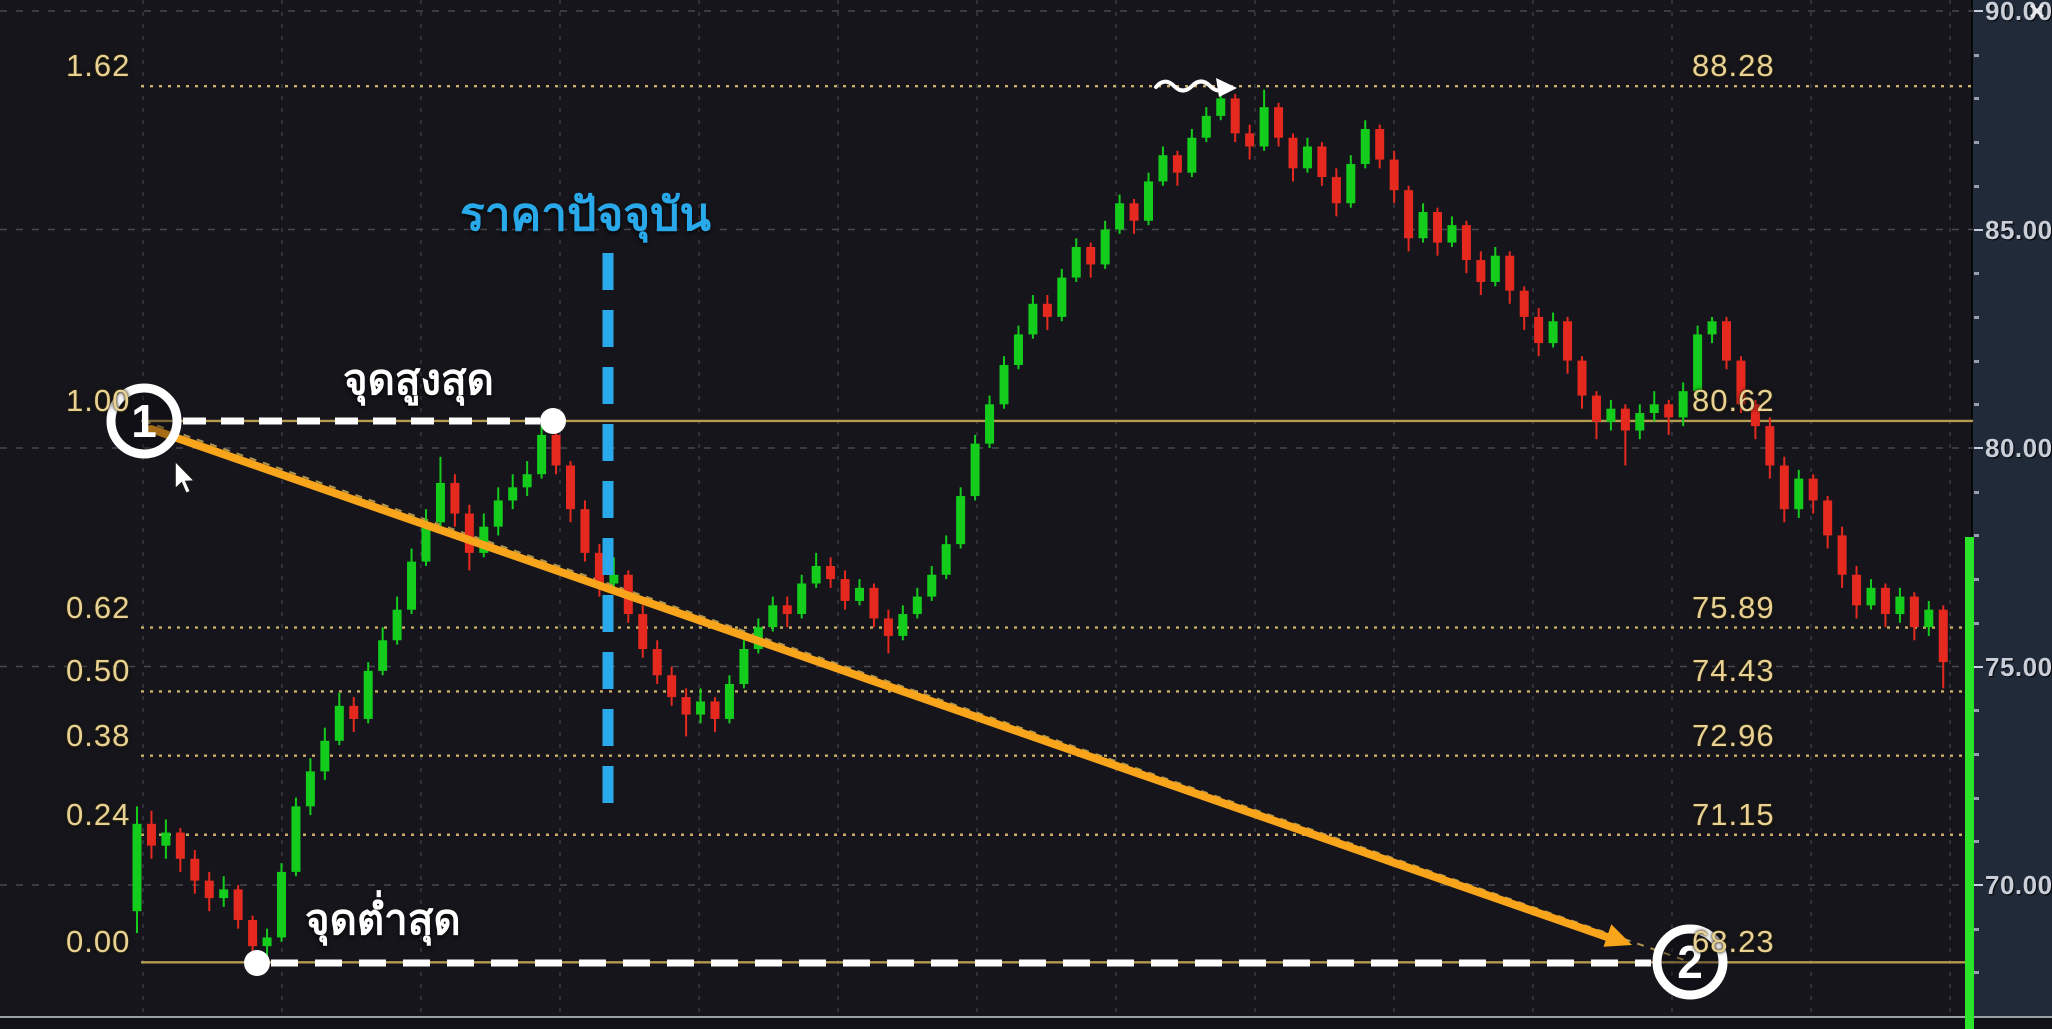  Describe the element at coordinates (98, 671) in the screenshot. I see `fib-ratio-label: 0.50` at that location.